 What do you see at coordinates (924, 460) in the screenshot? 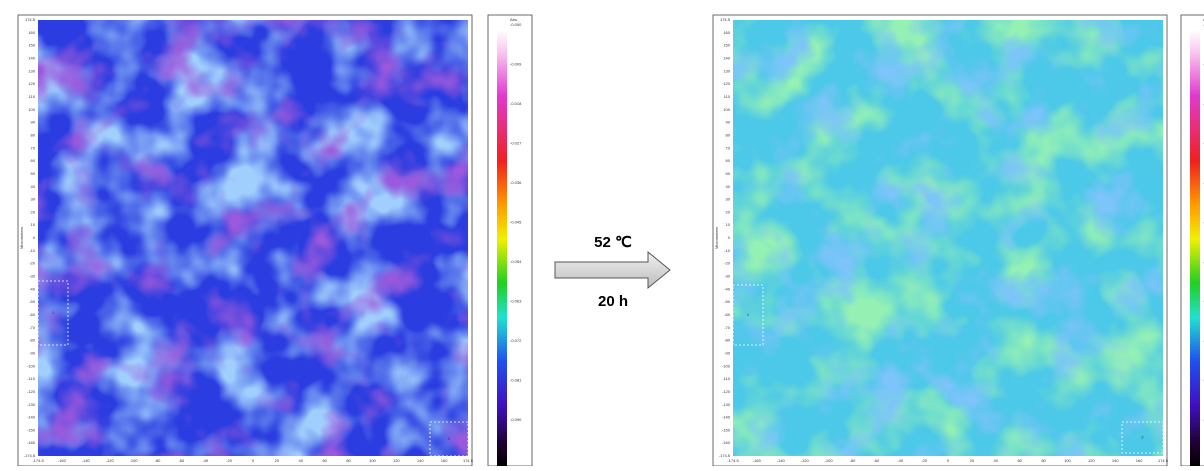
I see `x-tick-label: -20` at bounding box center [924, 460].